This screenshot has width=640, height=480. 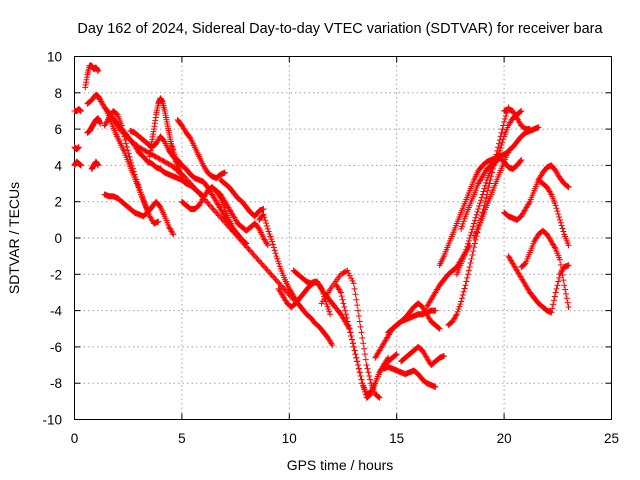 What do you see at coordinates (504, 438) in the screenshot?
I see `x-tick-label: 20` at bounding box center [504, 438].